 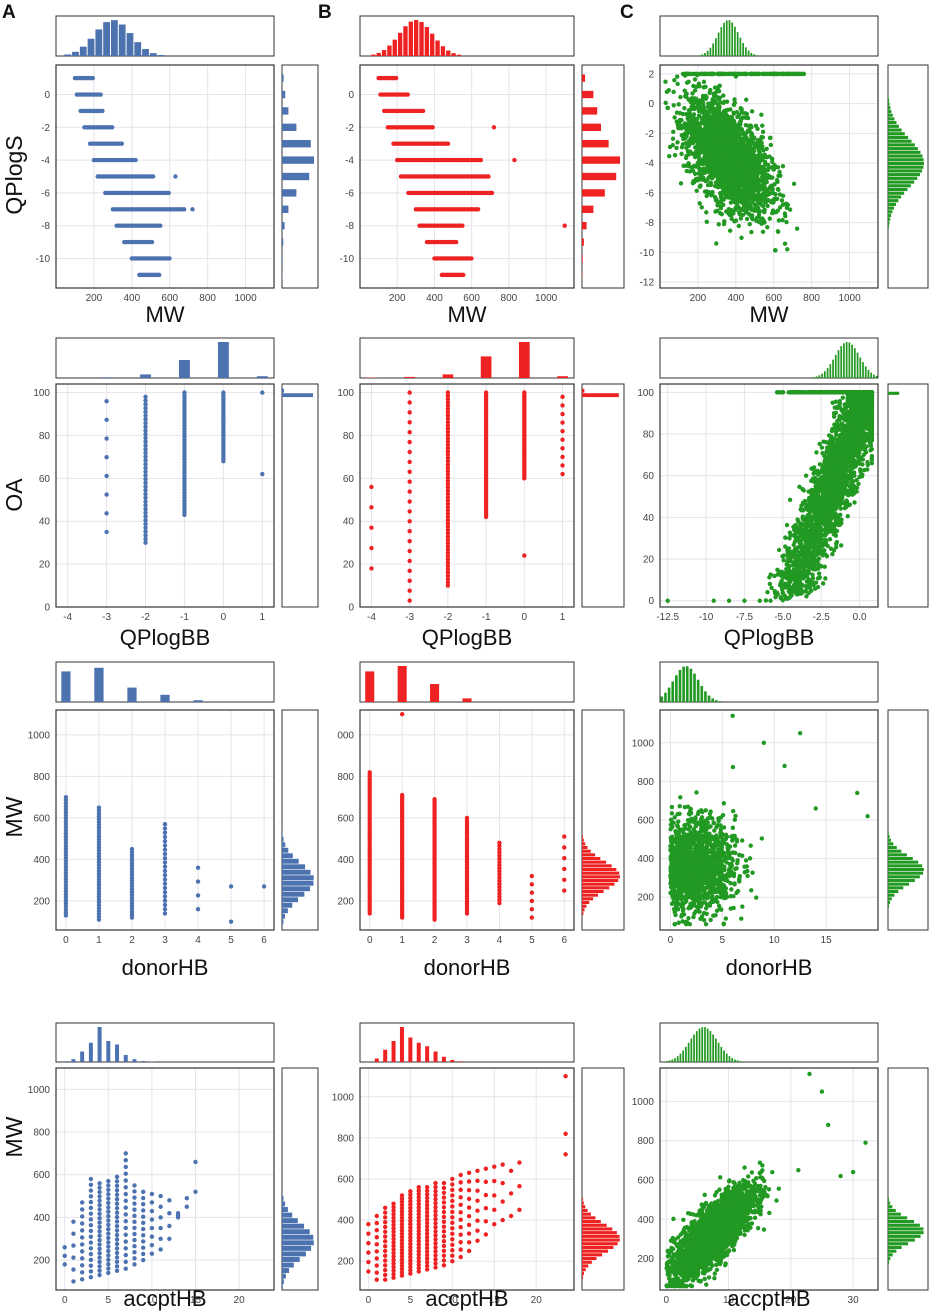 What do you see at coordinates (849, 298) in the screenshot?
I see `x-tick-label: 1000` at bounding box center [849, 298].